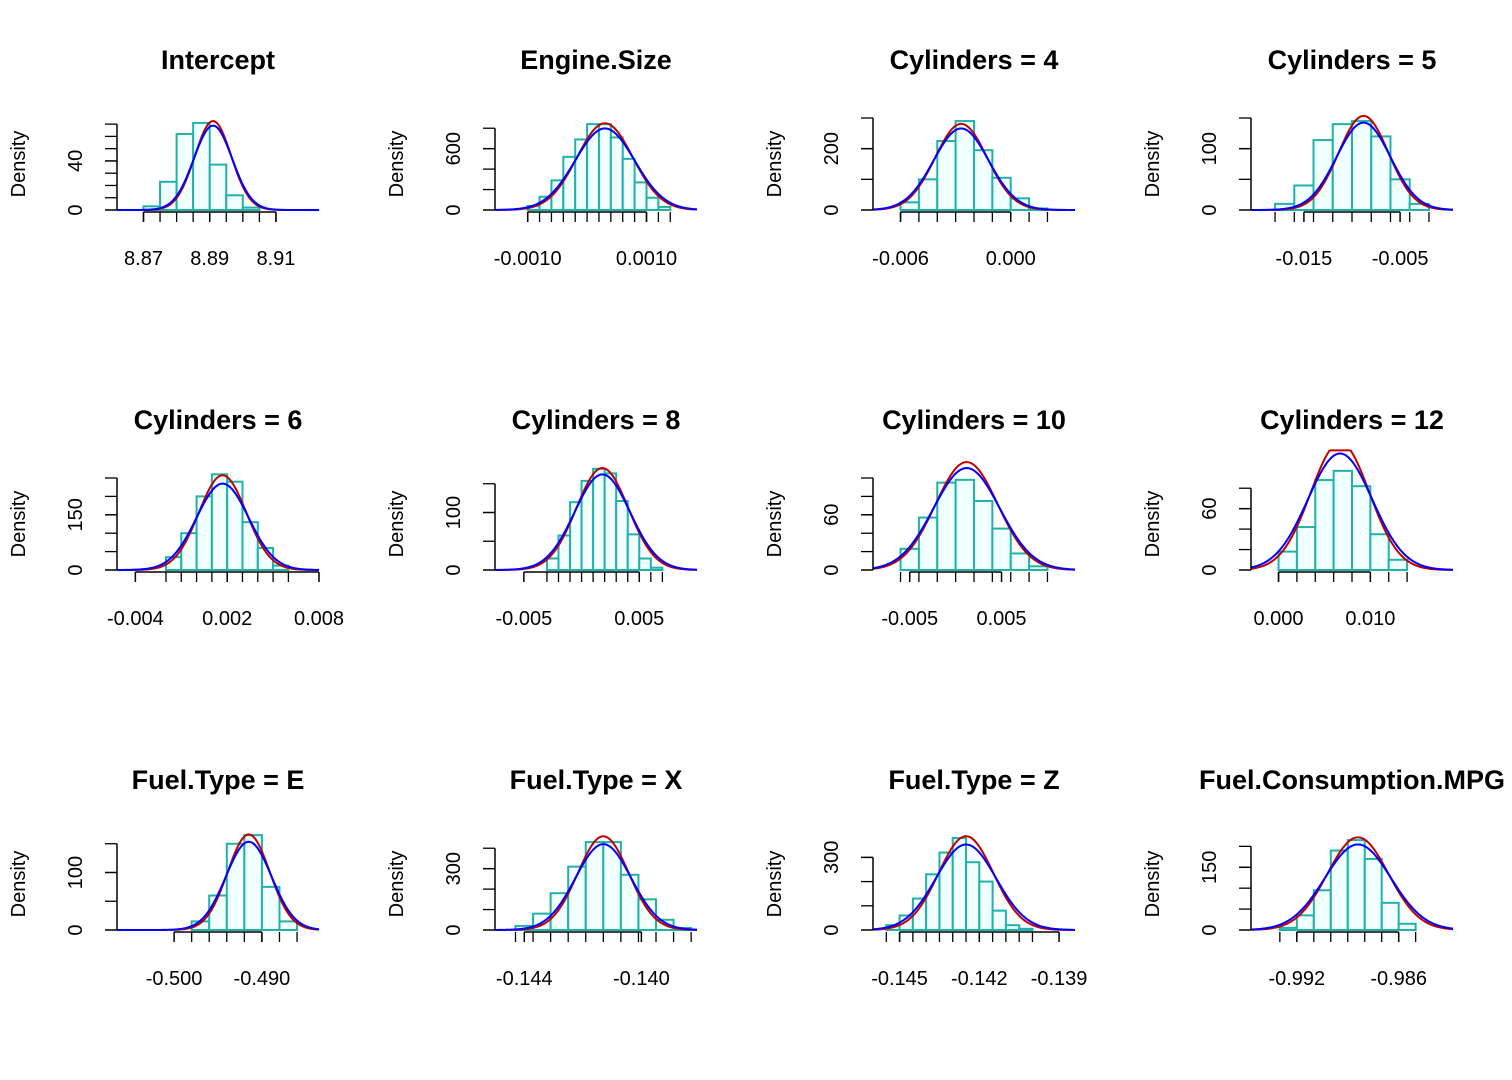 The height and width of the screenshot is (1080, 1512). I want to click on x-tick-label: -0.139, so click(1059, 979).